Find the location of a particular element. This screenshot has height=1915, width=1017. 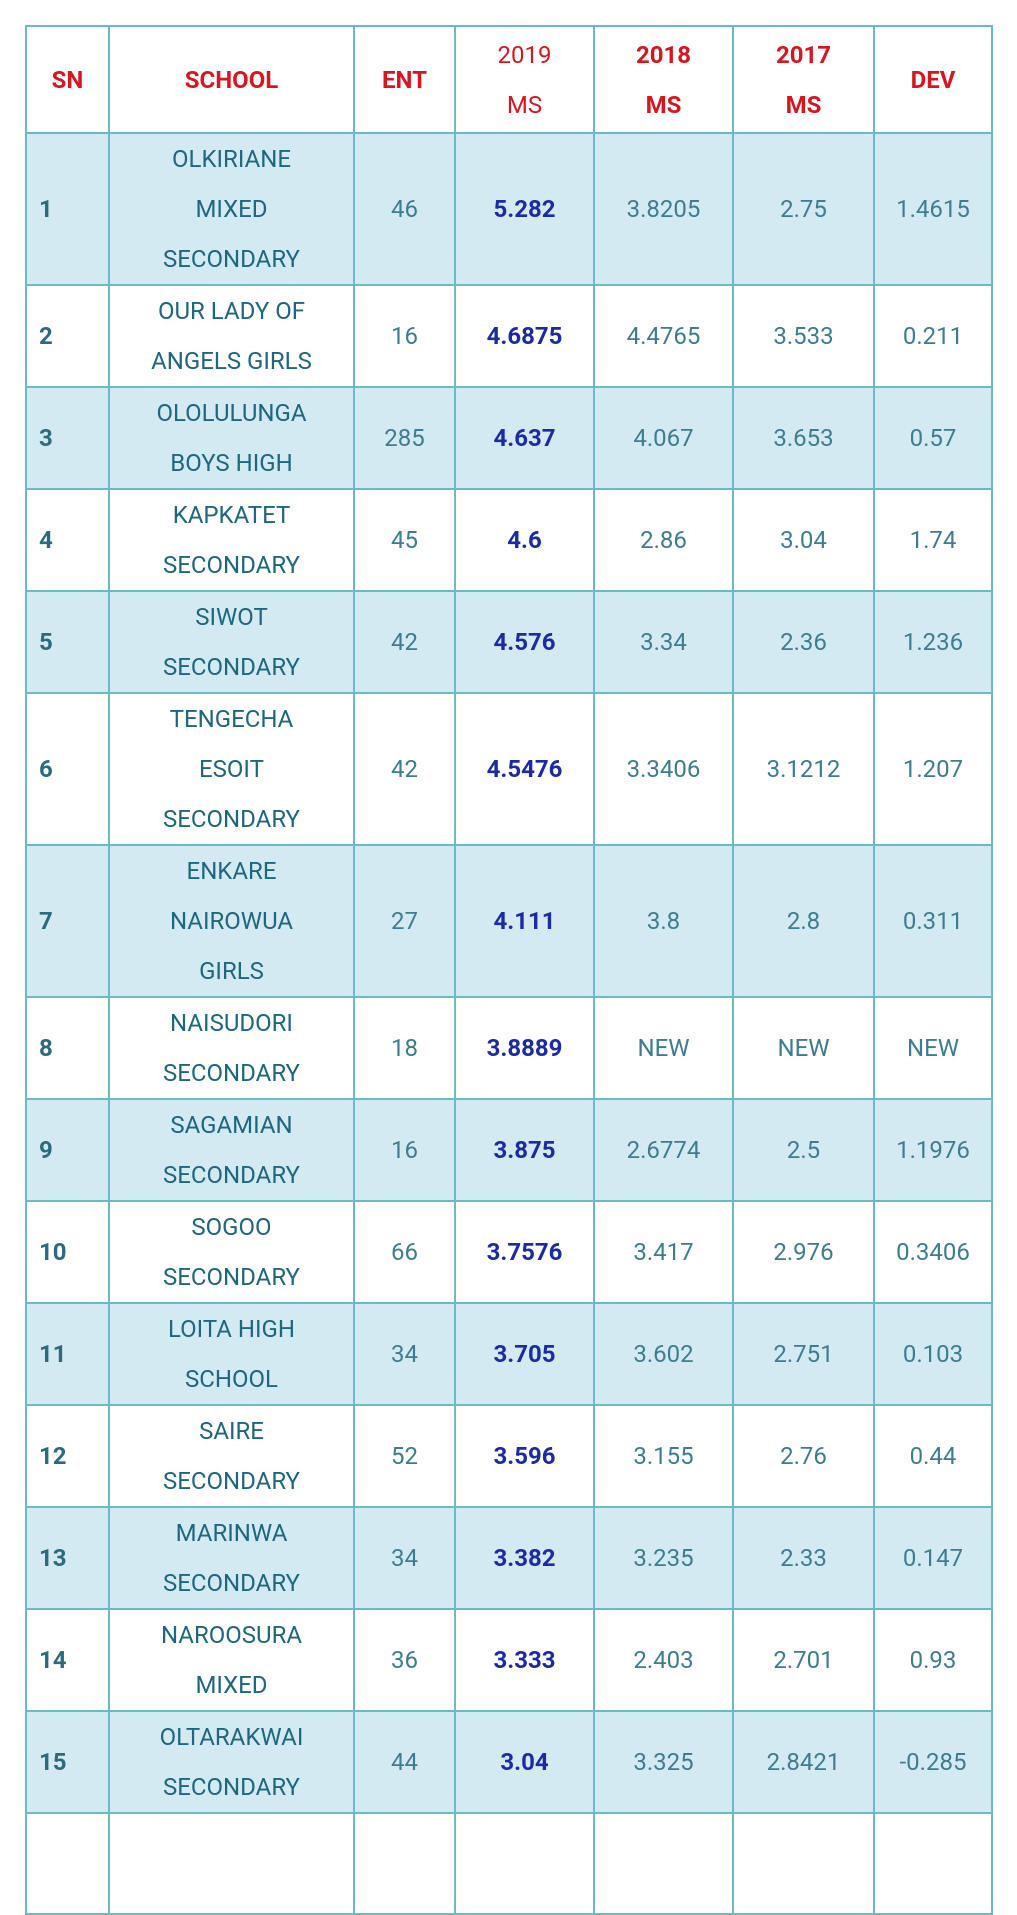

ms19-cell: 5.282 is located at coordinates (524, 209).